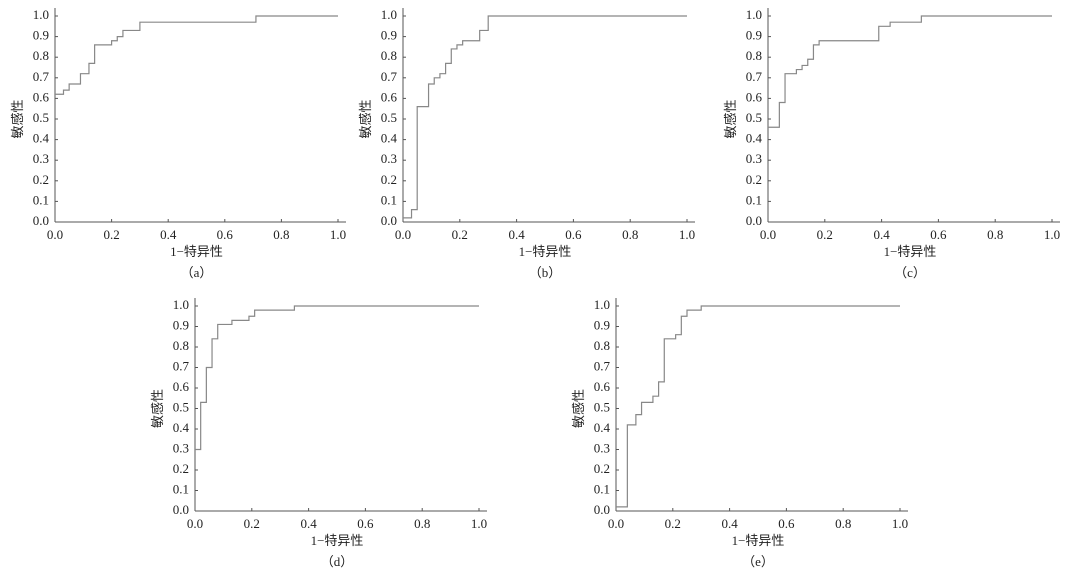 Image resolution: width=1073 pixels, height=574 pixels. I want to click on panel-caption: （d）, so click(337, 561).